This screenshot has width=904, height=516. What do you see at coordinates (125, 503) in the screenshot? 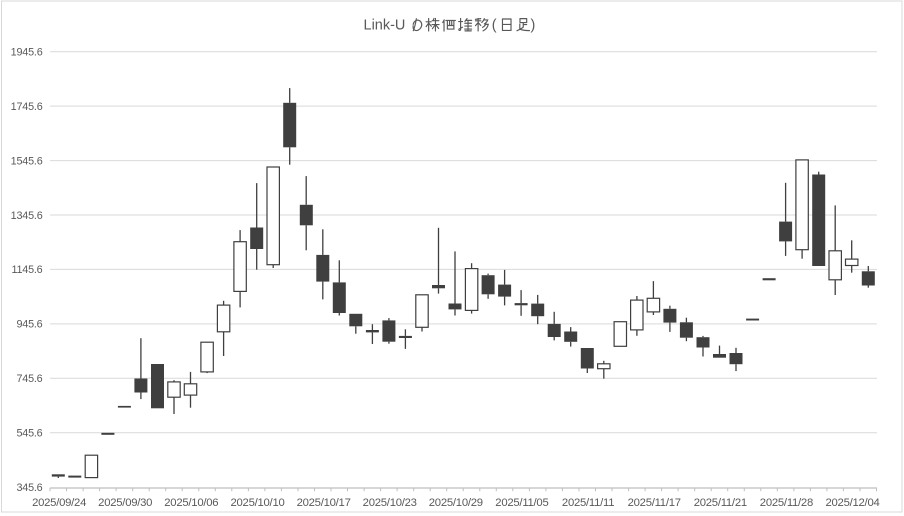
I see `svg-text: 2025/09/30` at bounding box center [125, 503].